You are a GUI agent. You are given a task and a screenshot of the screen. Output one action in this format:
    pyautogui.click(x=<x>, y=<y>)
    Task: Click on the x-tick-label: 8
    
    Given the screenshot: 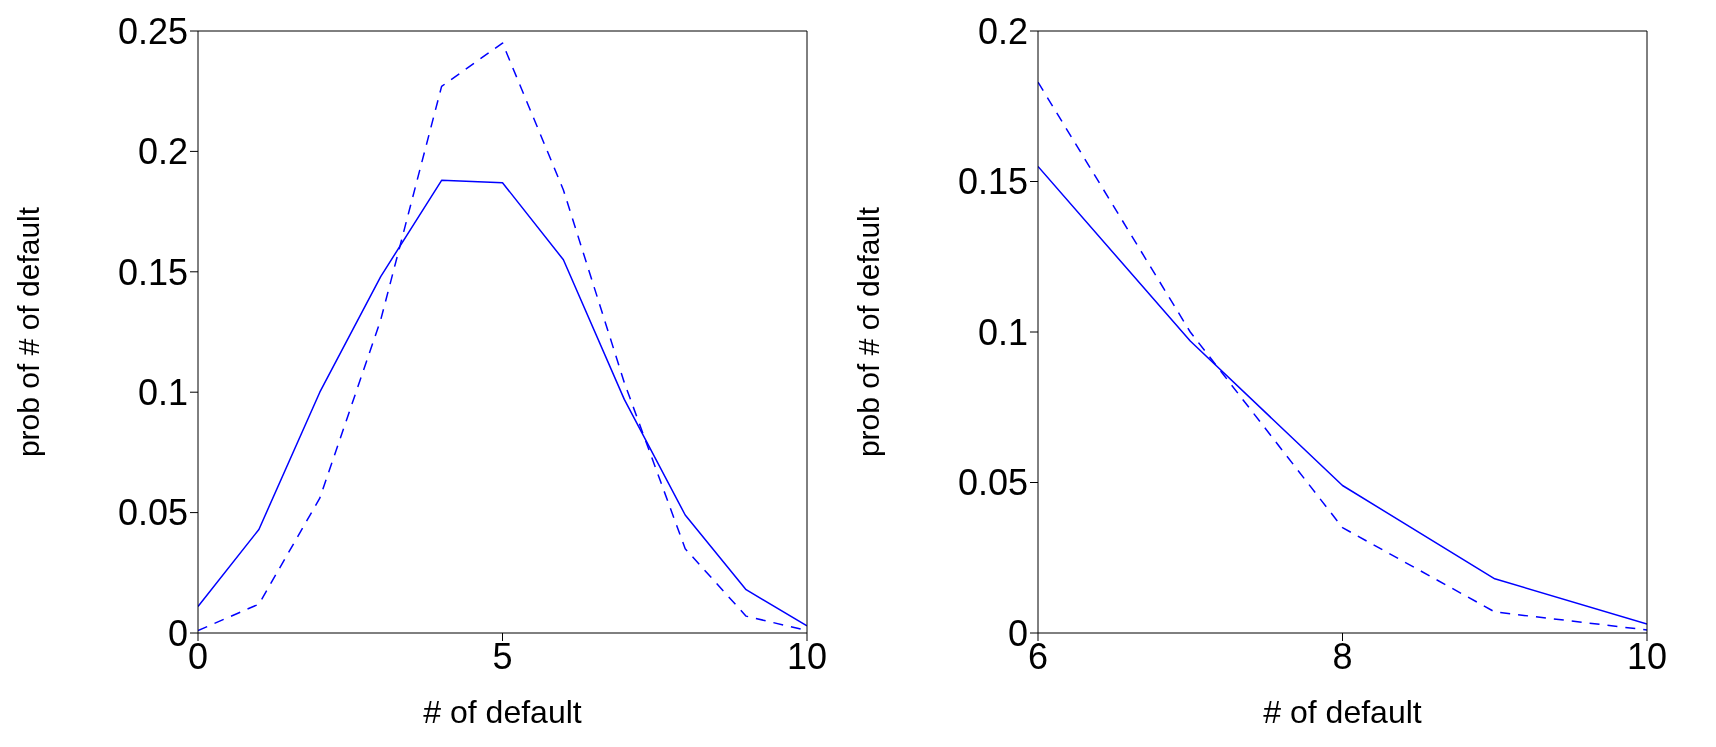 What is the action you would take?
    pyautogui.click(x=1342, y=656)
    